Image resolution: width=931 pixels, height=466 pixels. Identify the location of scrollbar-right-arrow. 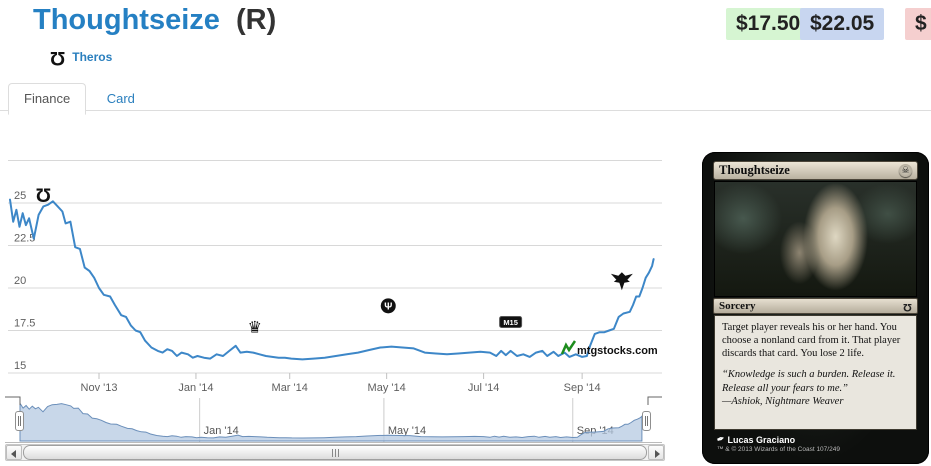
(656, 452).